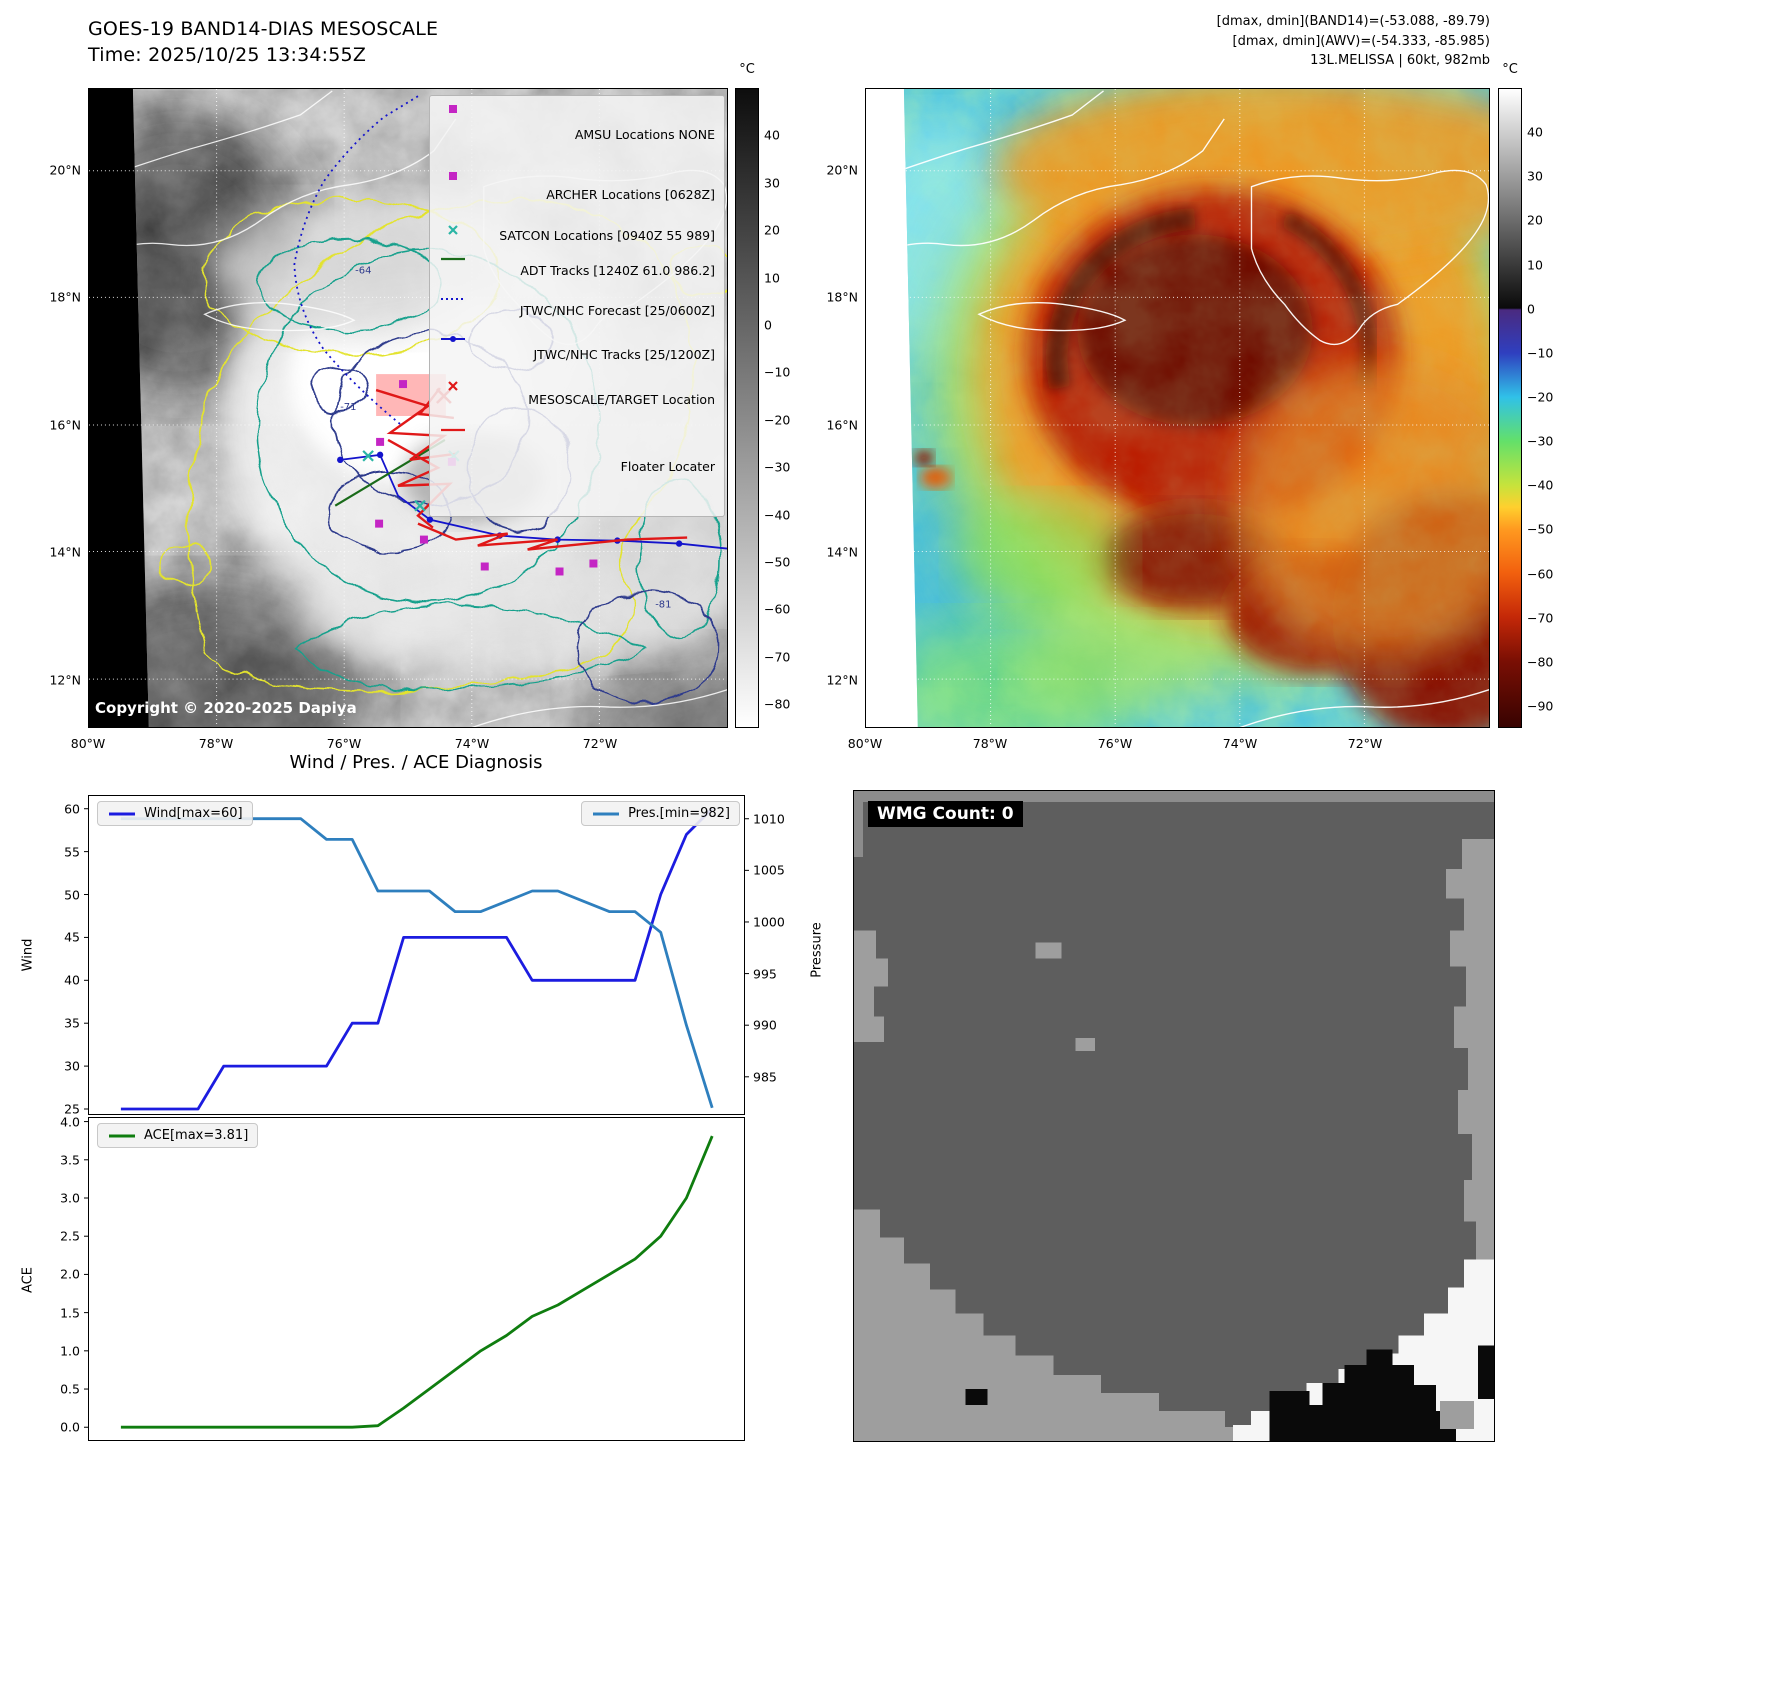  Describe the element at coordinates (70, 1236) in the screenshot. I see `y-tick-label: 2.5` at that location.